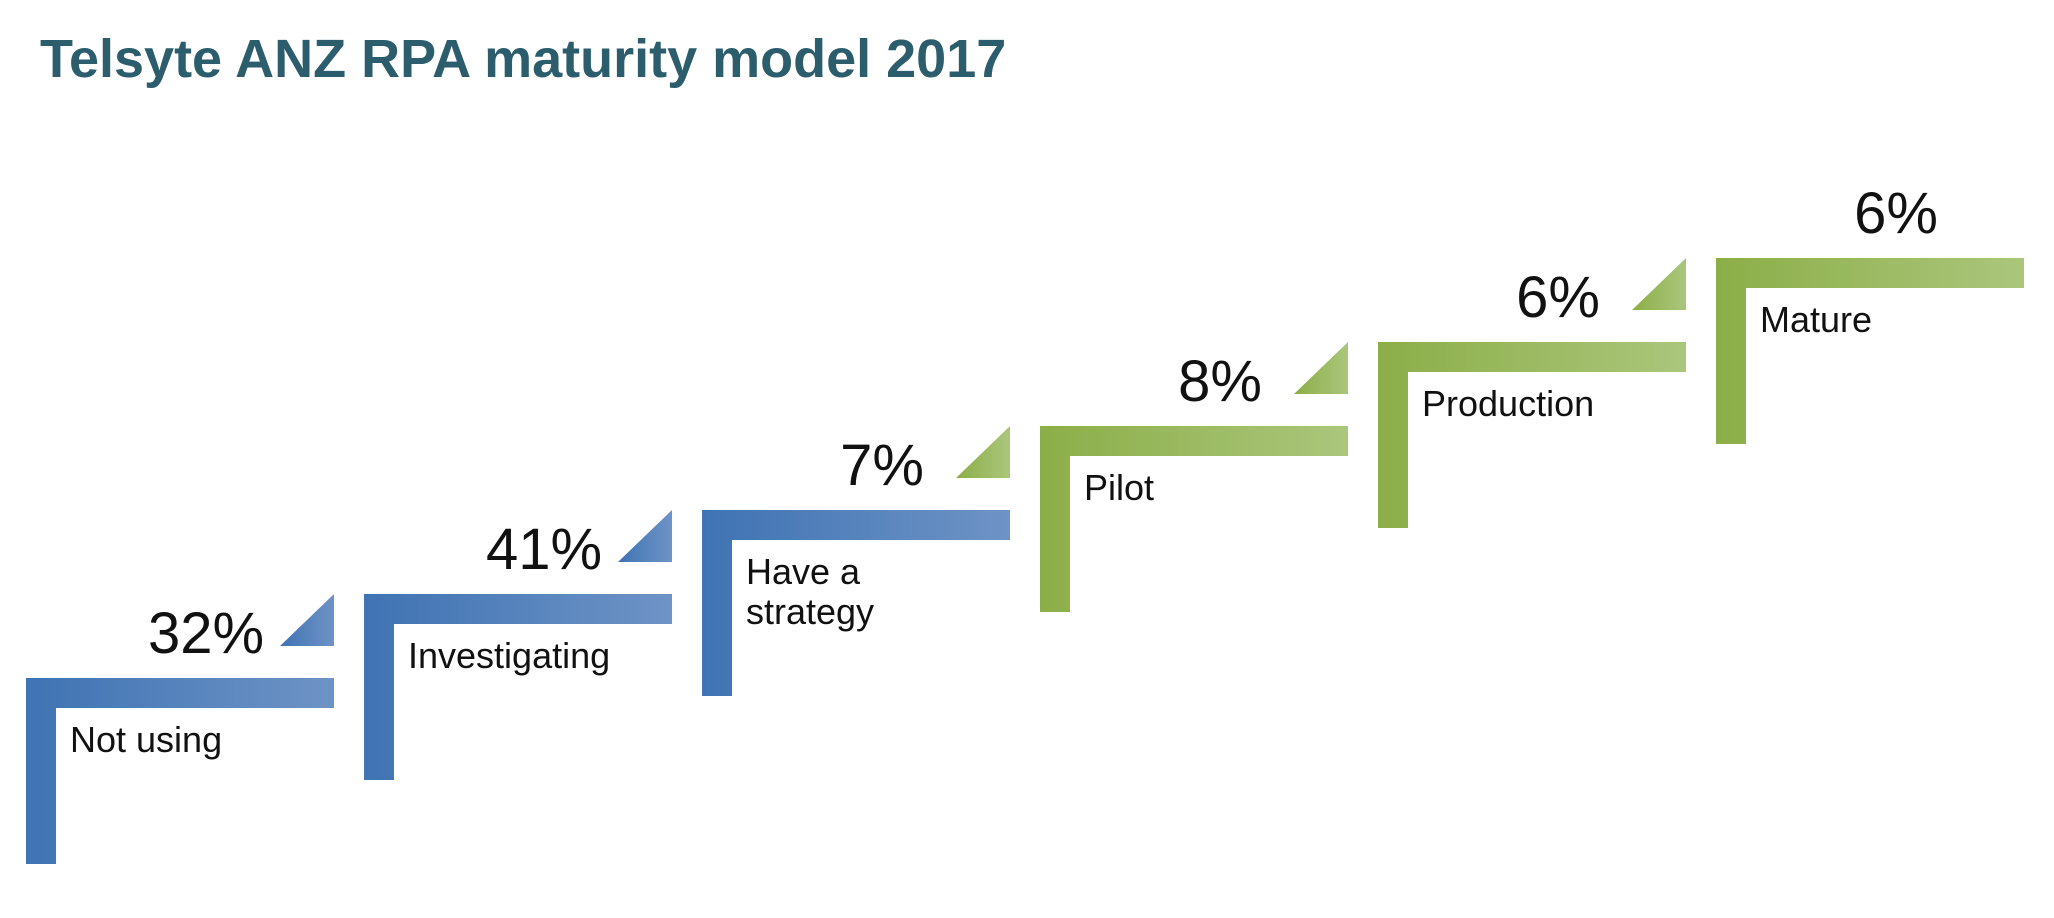 This screenshot has height=918, width=2054. Describe the element at coordinates (518, 687) in the screenshot. I see `step-2-bracket` at that location.